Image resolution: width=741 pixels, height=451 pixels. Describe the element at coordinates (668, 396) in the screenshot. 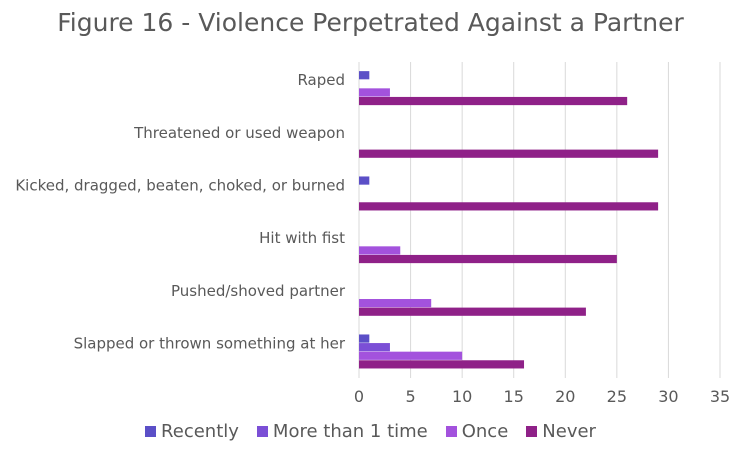

I see `x-tick-label: 30` at that location.